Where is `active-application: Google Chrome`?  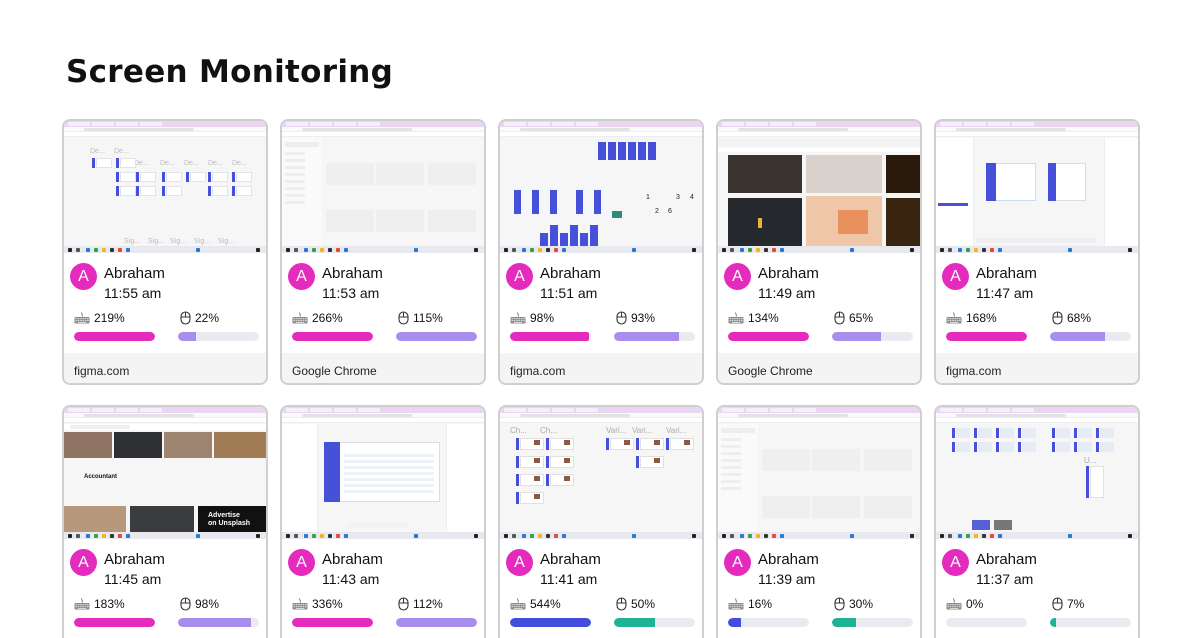
active-application: Google Chrome is located at coordinates (819, 368).